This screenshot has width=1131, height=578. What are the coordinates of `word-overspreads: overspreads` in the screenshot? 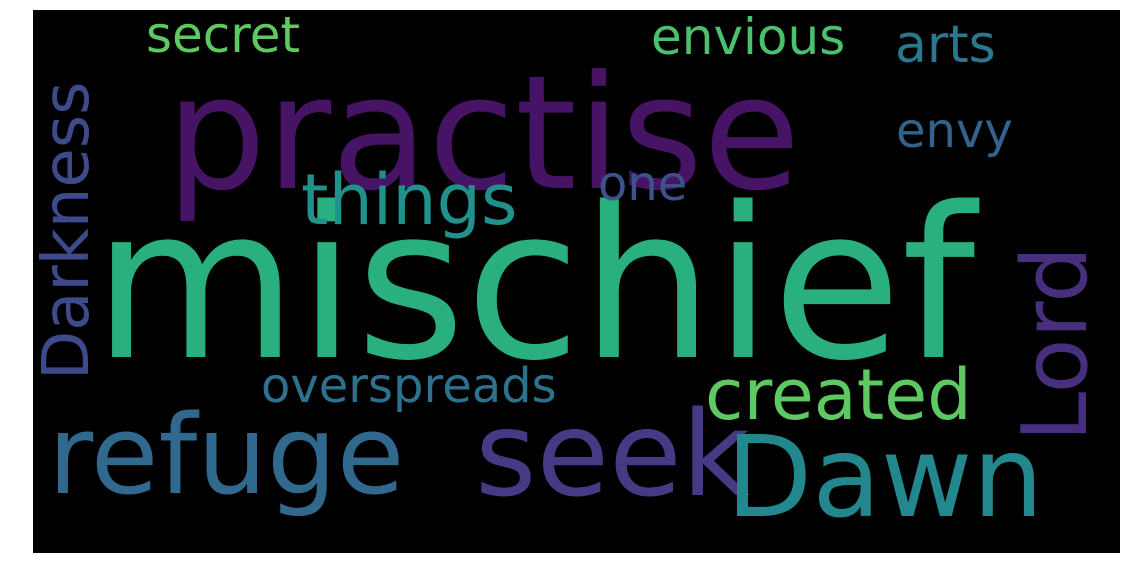 It's located at (409, 386).